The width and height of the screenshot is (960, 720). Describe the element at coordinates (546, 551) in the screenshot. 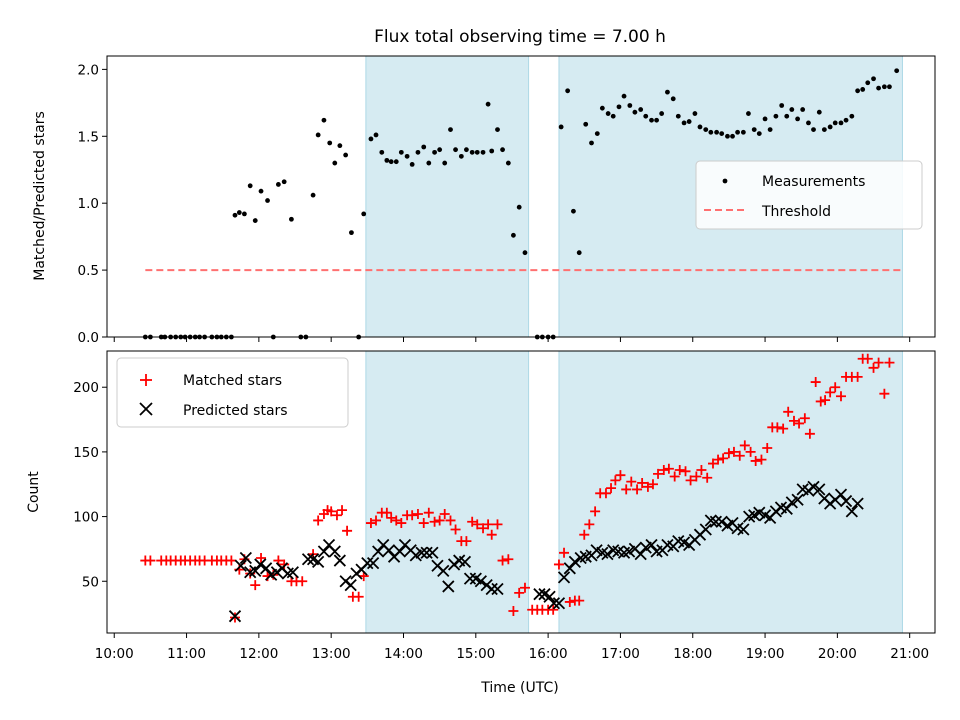

I see `predicted-stars-points` at that location.